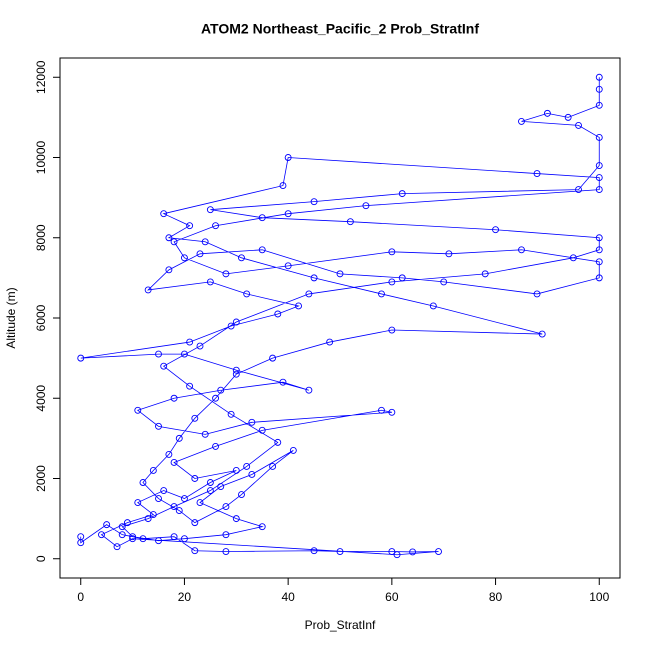  Describe the element at coordinates (11, 317) in the screenshot. I see `y-axis-label: Altitude (m)` at that location.